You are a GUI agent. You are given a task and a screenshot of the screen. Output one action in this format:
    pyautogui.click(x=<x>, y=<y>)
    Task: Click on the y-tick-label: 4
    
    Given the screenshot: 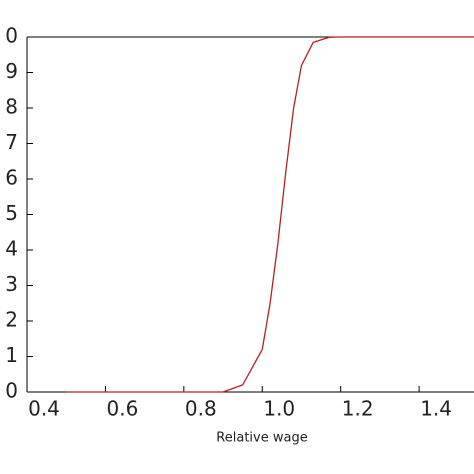 What is the action you would take?
    pyautogui.click(x=11, y=249)
    